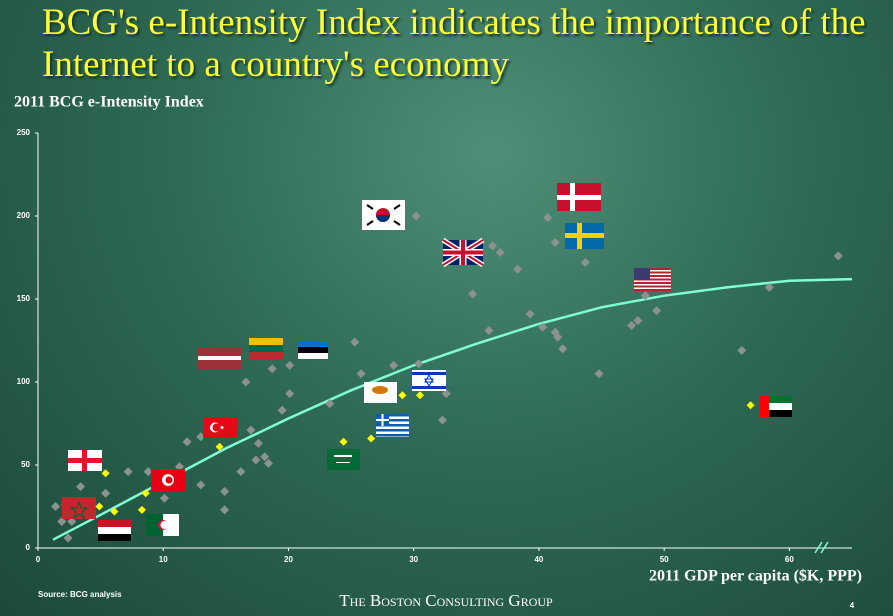 This screenshot has height=616, width=893. What do you see at coordinates (380, 392) in the screenshot?
I see `flag-cyprus` at bounding box center [380, 392].